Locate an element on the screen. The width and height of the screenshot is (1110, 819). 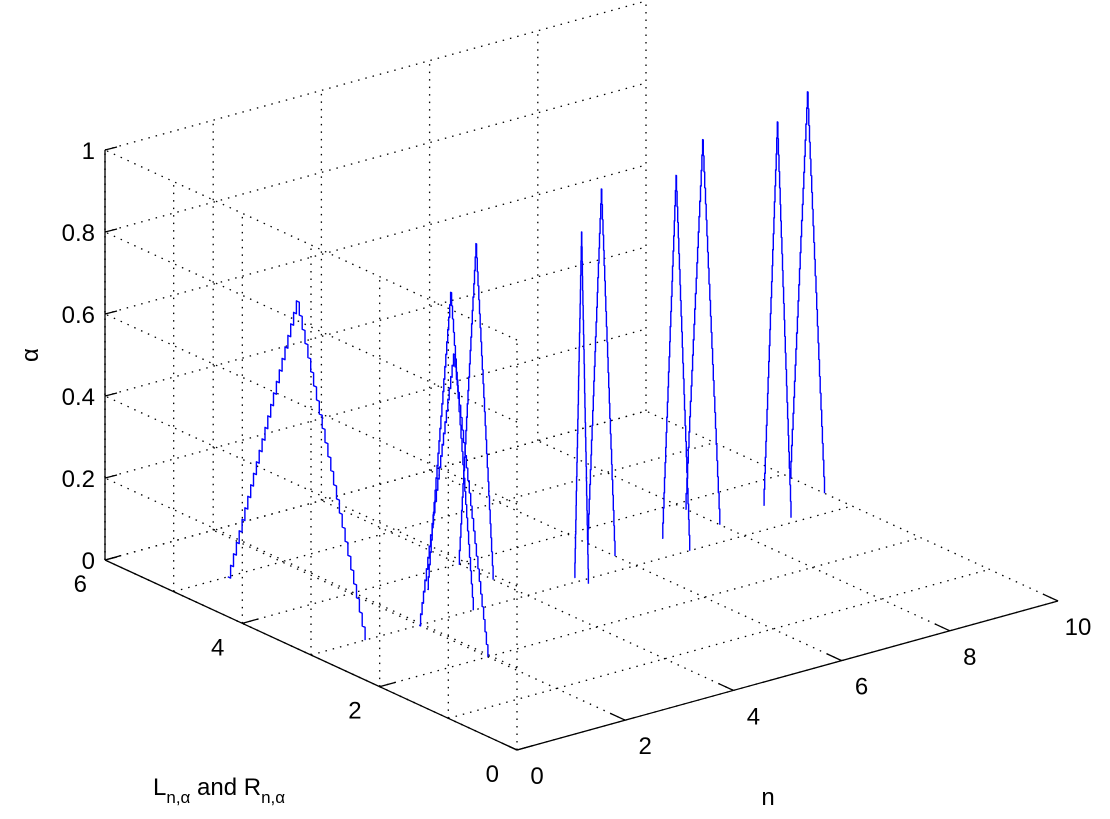
z-tick-label: 0.4 is located at coordinates (78, 397).